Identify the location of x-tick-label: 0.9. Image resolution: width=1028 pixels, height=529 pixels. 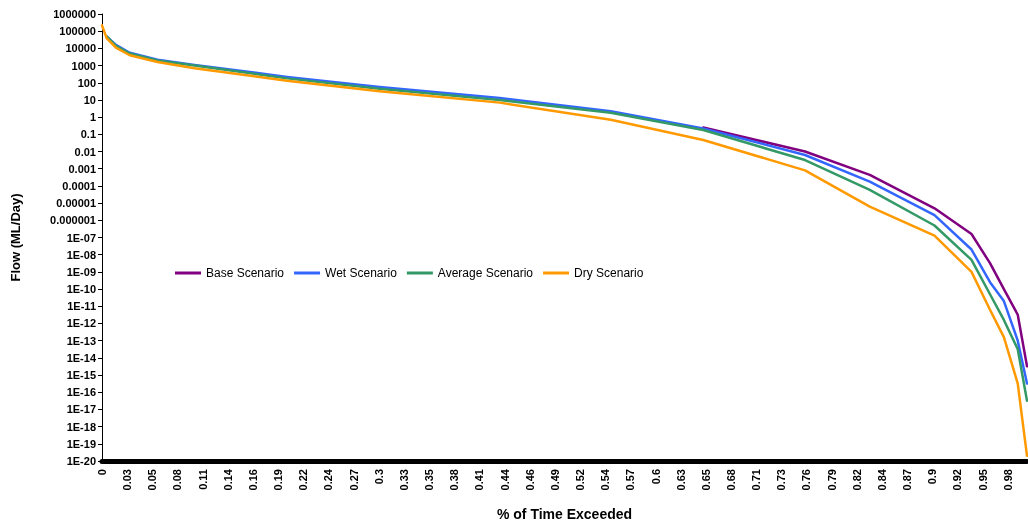
(932, 477).